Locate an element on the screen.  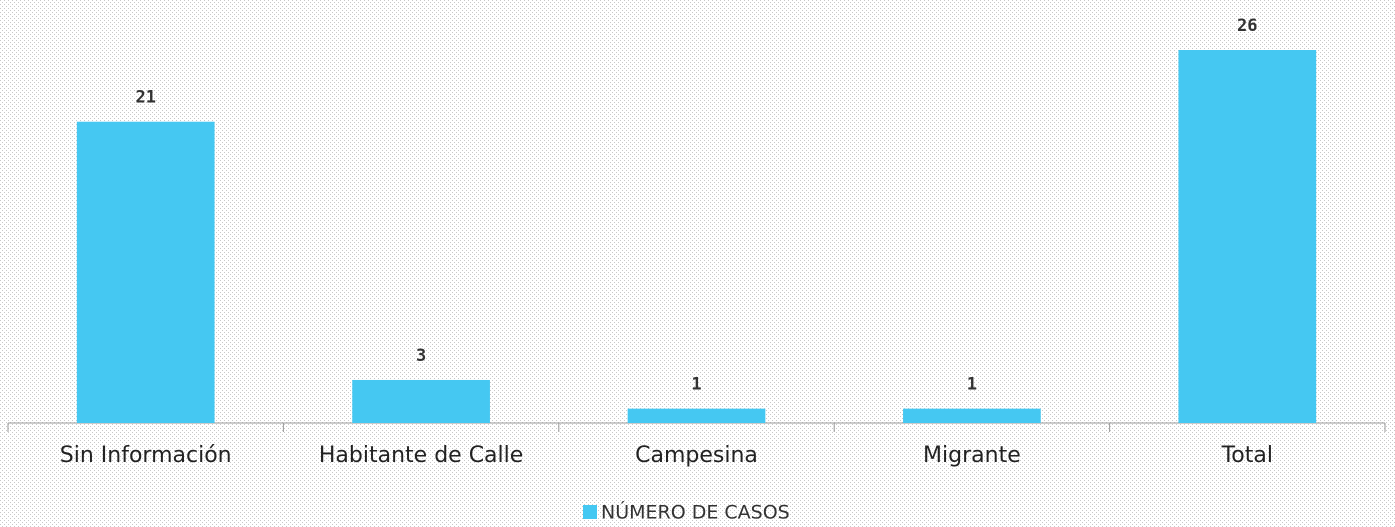
x-tick-label: Habitante de Calle is located at coordinates (421, 455).